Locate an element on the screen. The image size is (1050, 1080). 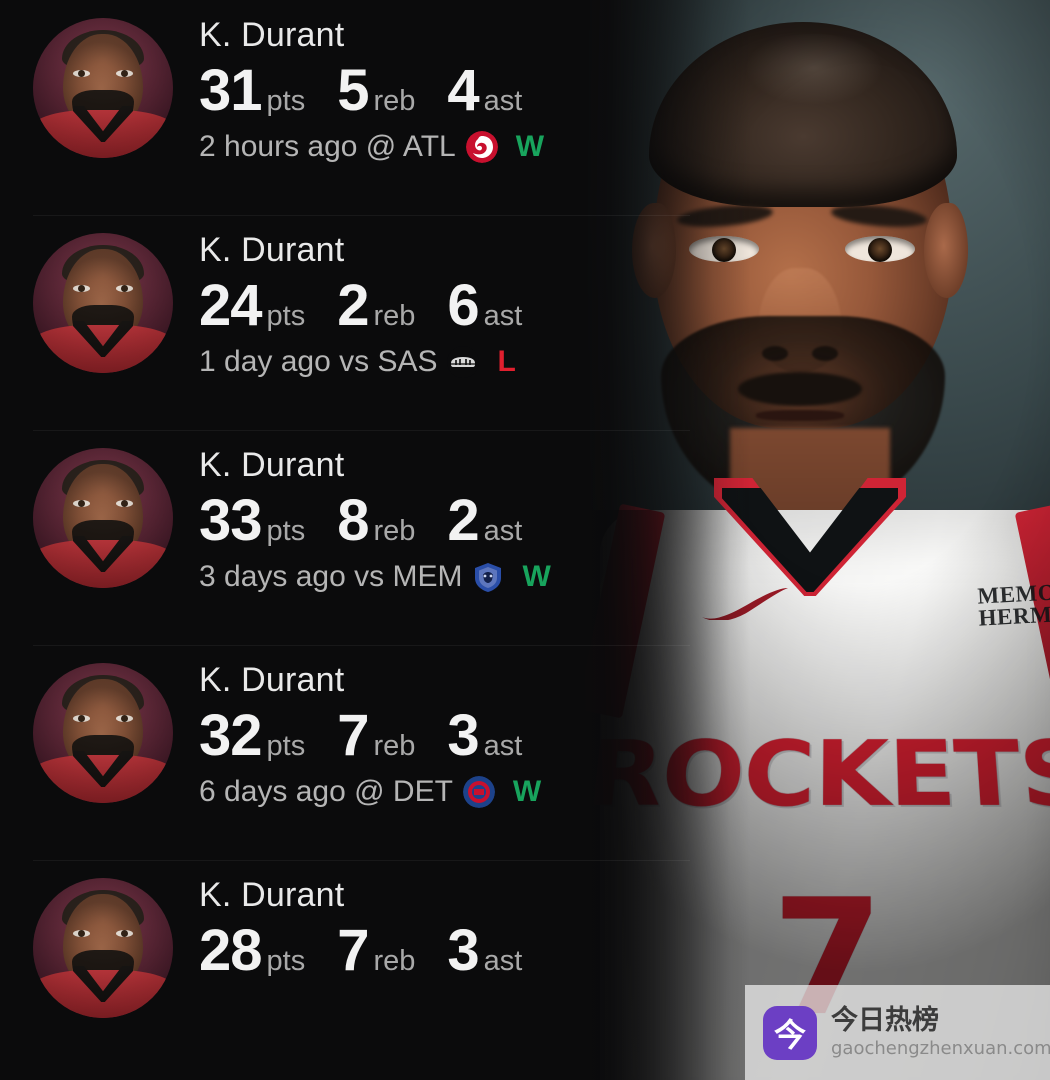
watermark-title: 今日热榜 is located at coordinates (885, 1021).